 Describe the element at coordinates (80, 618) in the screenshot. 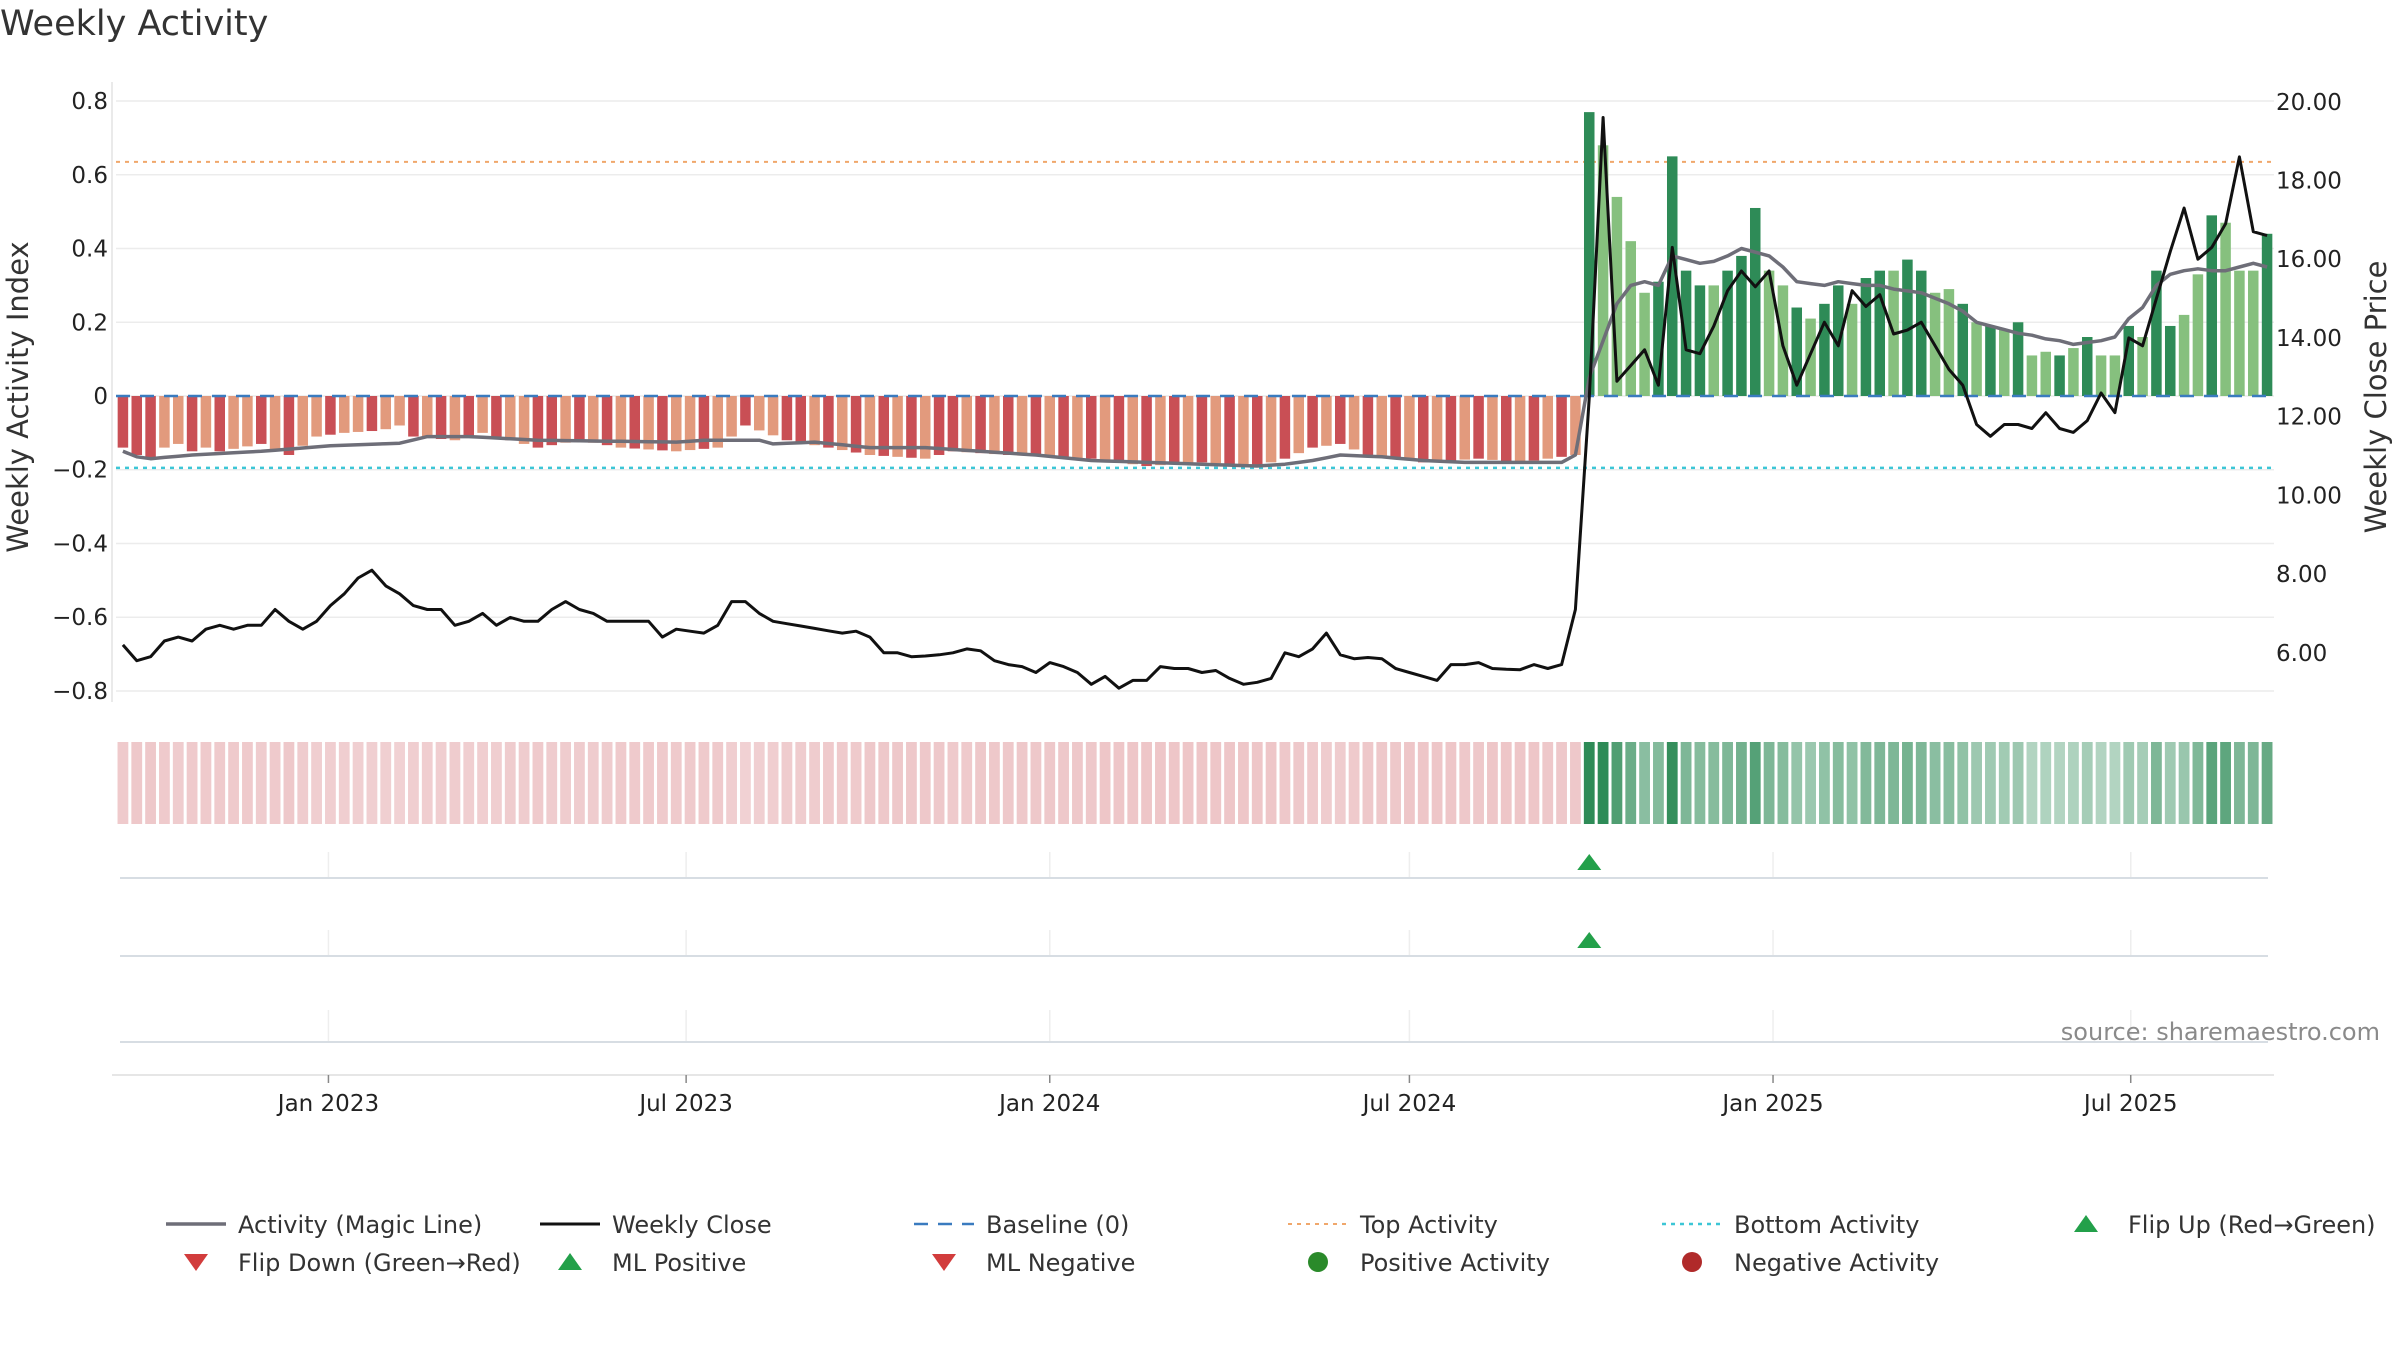

I see `left-tick-label: −0.6` at that location.